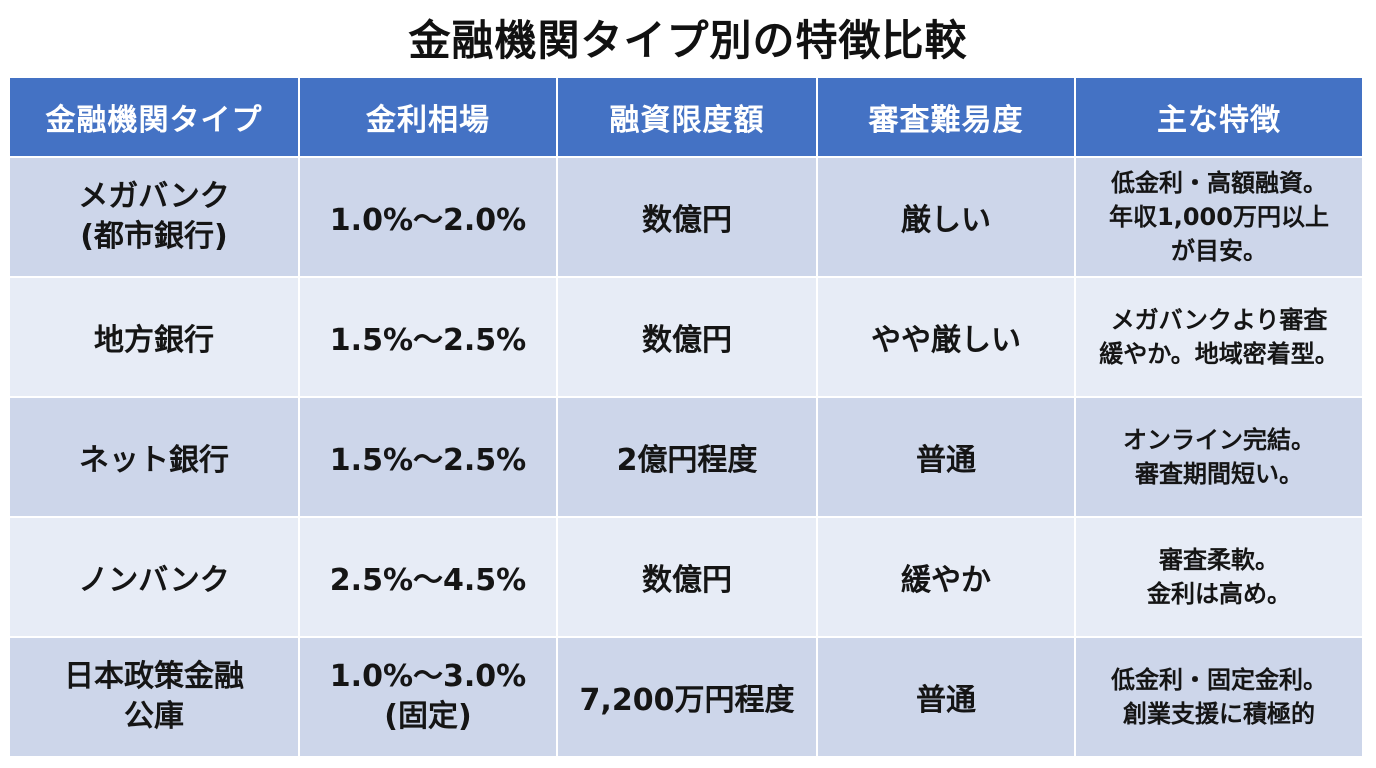 This screenshot has width=1376, height=768. What do you see at coordinates (1219, 183) in the screenshot?
I see `cell-line: 低金利・高額融資。` at bounding box center [1219, 183].